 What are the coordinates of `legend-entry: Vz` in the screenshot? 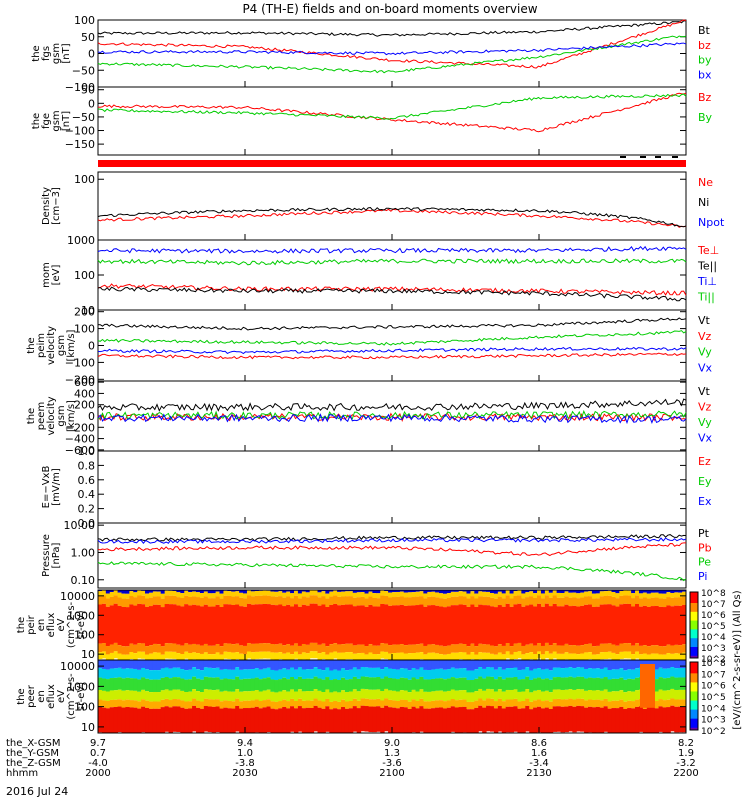 It's located at (705, 336).